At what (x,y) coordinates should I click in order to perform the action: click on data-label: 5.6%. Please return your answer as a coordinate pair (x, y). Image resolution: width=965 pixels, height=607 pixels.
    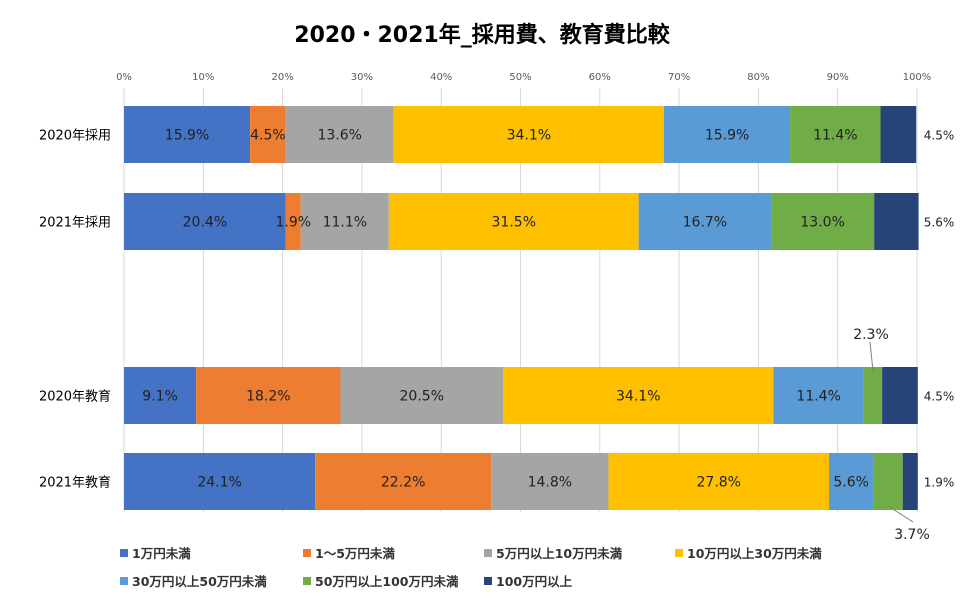
    Looking at the image, I should click on (851, 483).